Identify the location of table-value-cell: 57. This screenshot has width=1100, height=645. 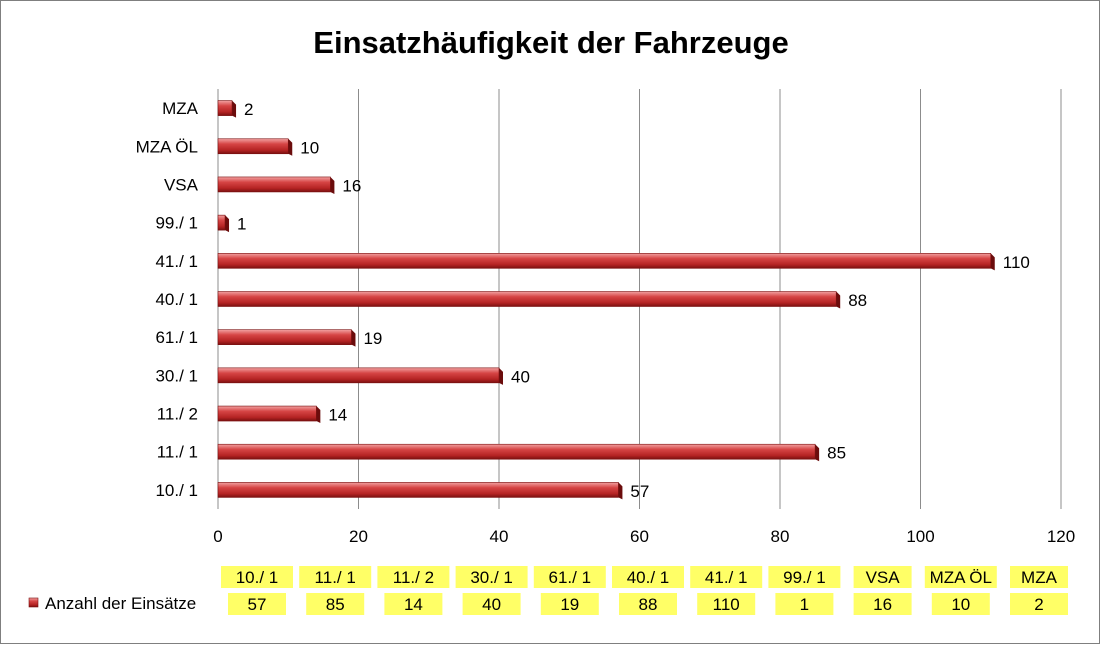
(257, 604).